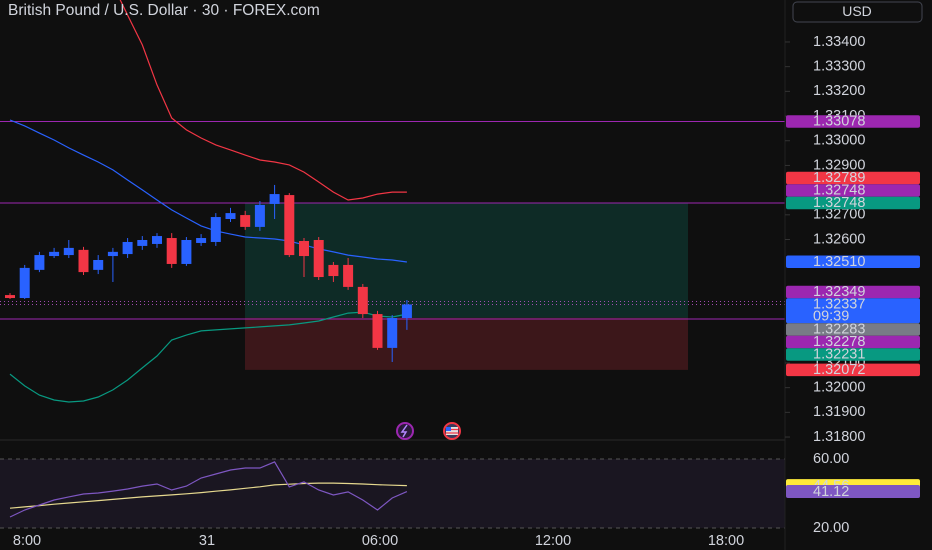 The width and height of the screenshot is (932, 550). What do you see at coordinates (839, 387) in the screenshot?
I see `y-tick-label: 1.32000` at bounding box center [839, 387].